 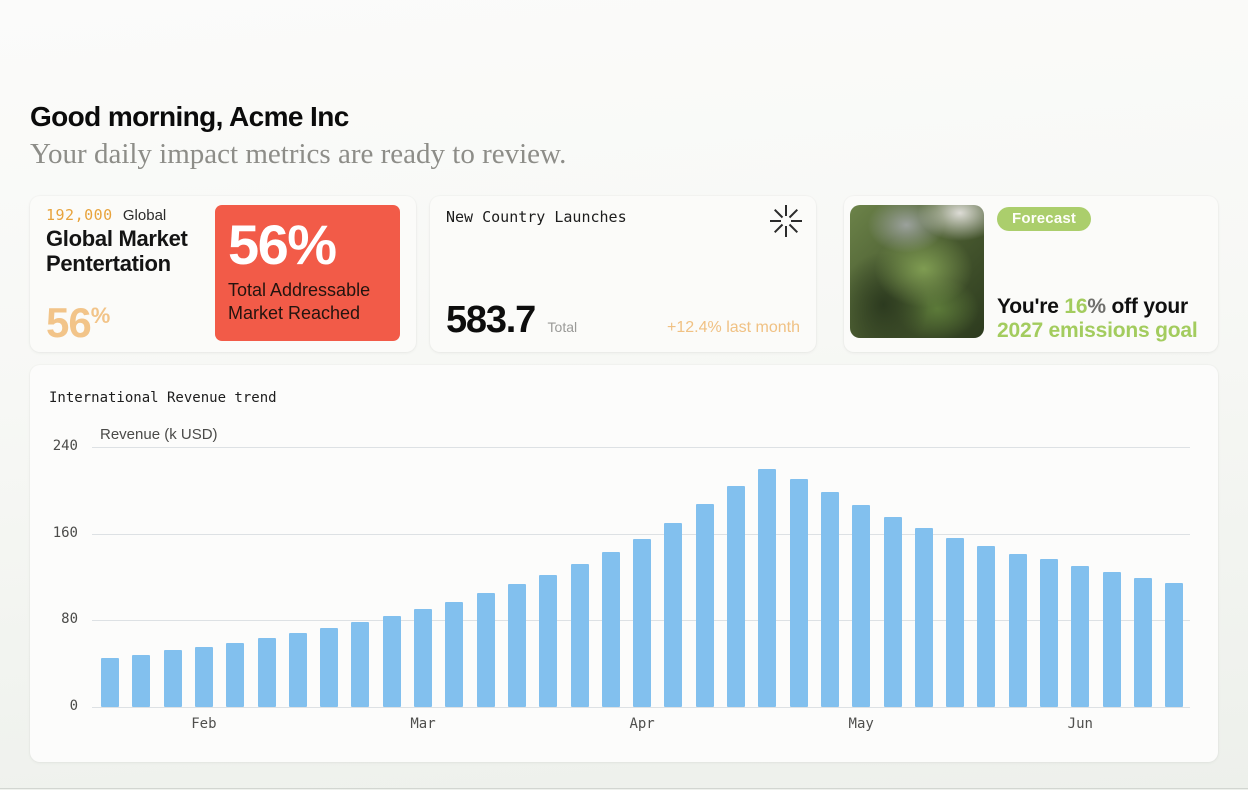 What do you see at coordinates (204, 723) in the screenshot?
I see `x-tick-label: Feb` at bounding box center [204, 723].